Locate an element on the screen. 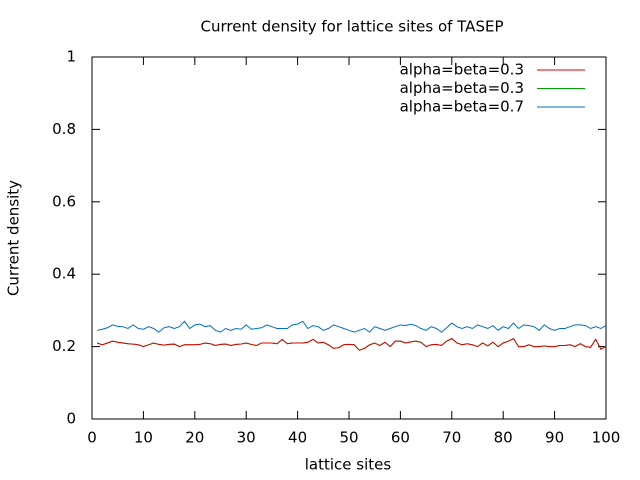 The width and height of the screenshot is (640, 480). x-tick-label: 80 is located at coordinates (503, 438).